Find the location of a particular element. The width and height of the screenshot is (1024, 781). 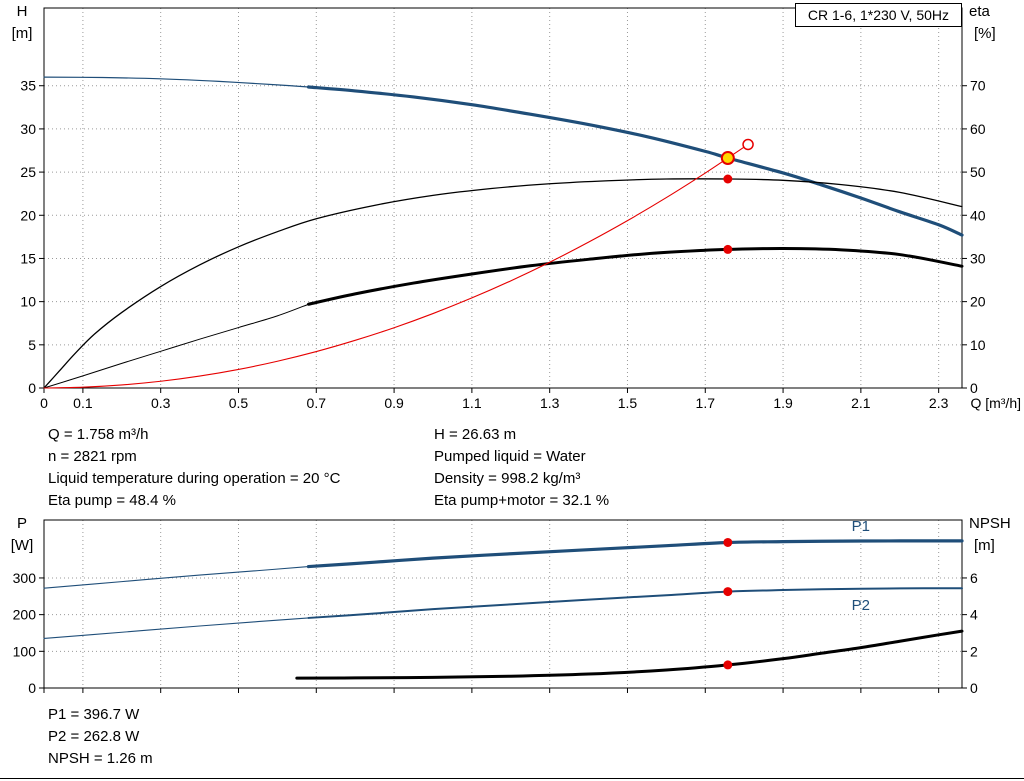

bottom-divider is located at coordinates (512, 778).